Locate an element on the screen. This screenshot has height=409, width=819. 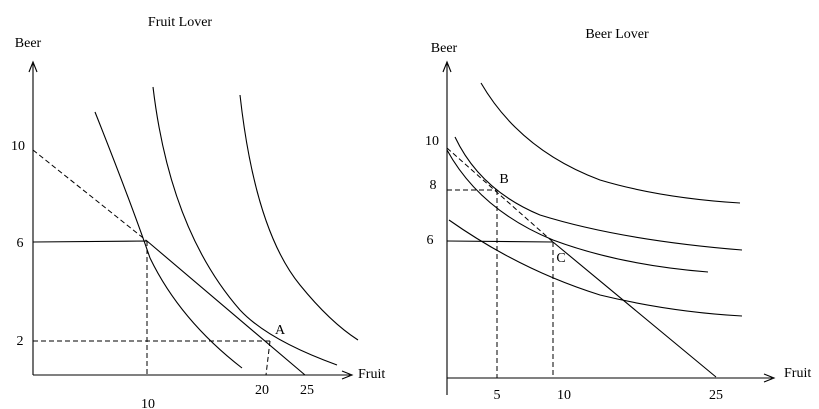
panel-title: Fruit Lover is located at coordinates (180, 22).